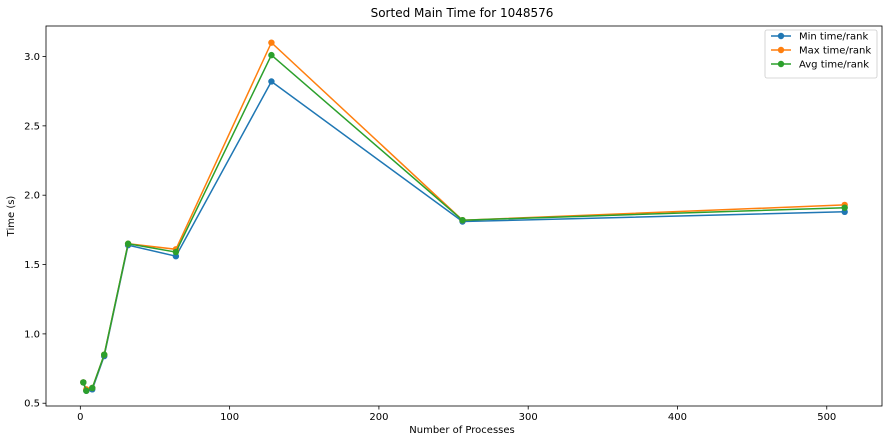 This screenshot has height=441, width=888. What do you see at coordinates (35, 231) in the screenshot?
I see `y-axis: 0.5 1.0 1.5 2.0 2.5 3.0` at bounding box center [35, 231].